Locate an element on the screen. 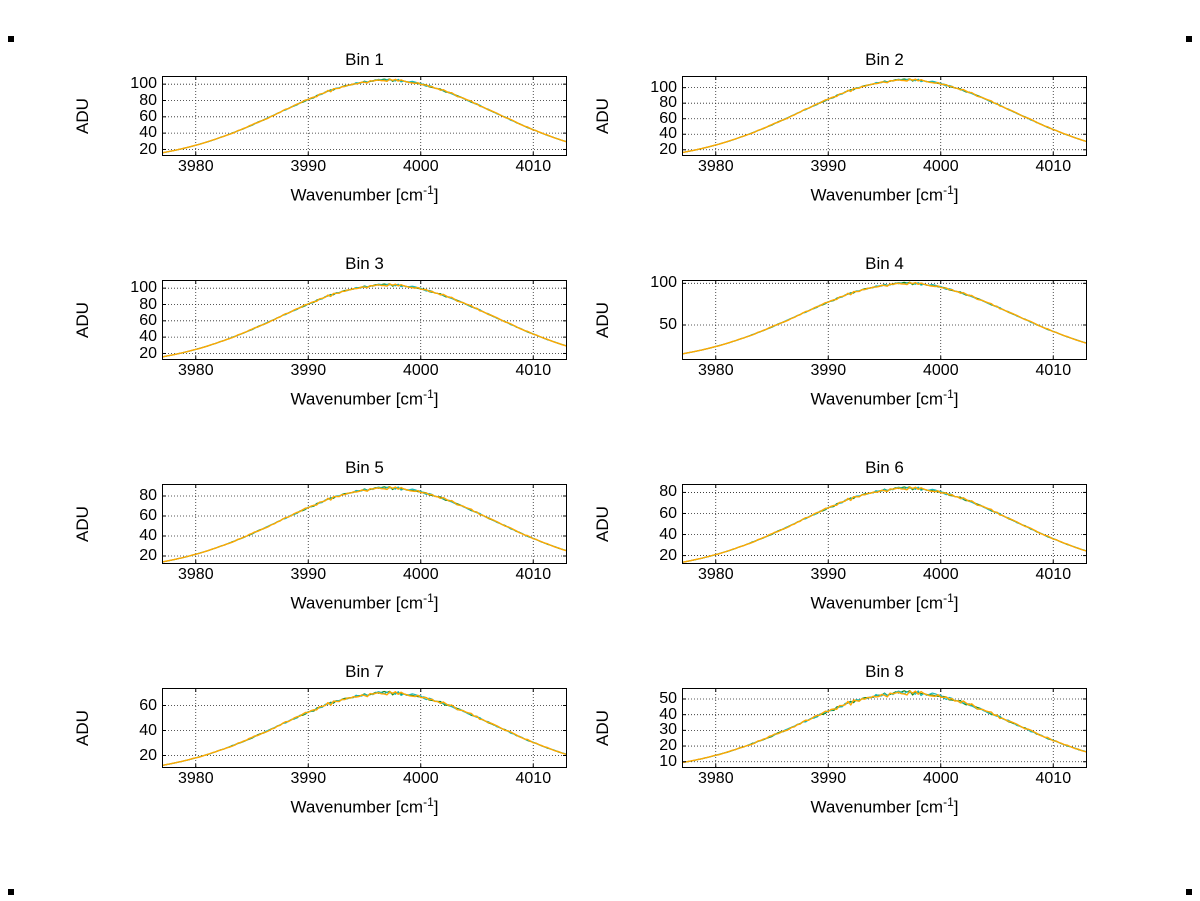 This screenshot has width=1200, height=901. corner-mark is located at coordinates (11, 39).